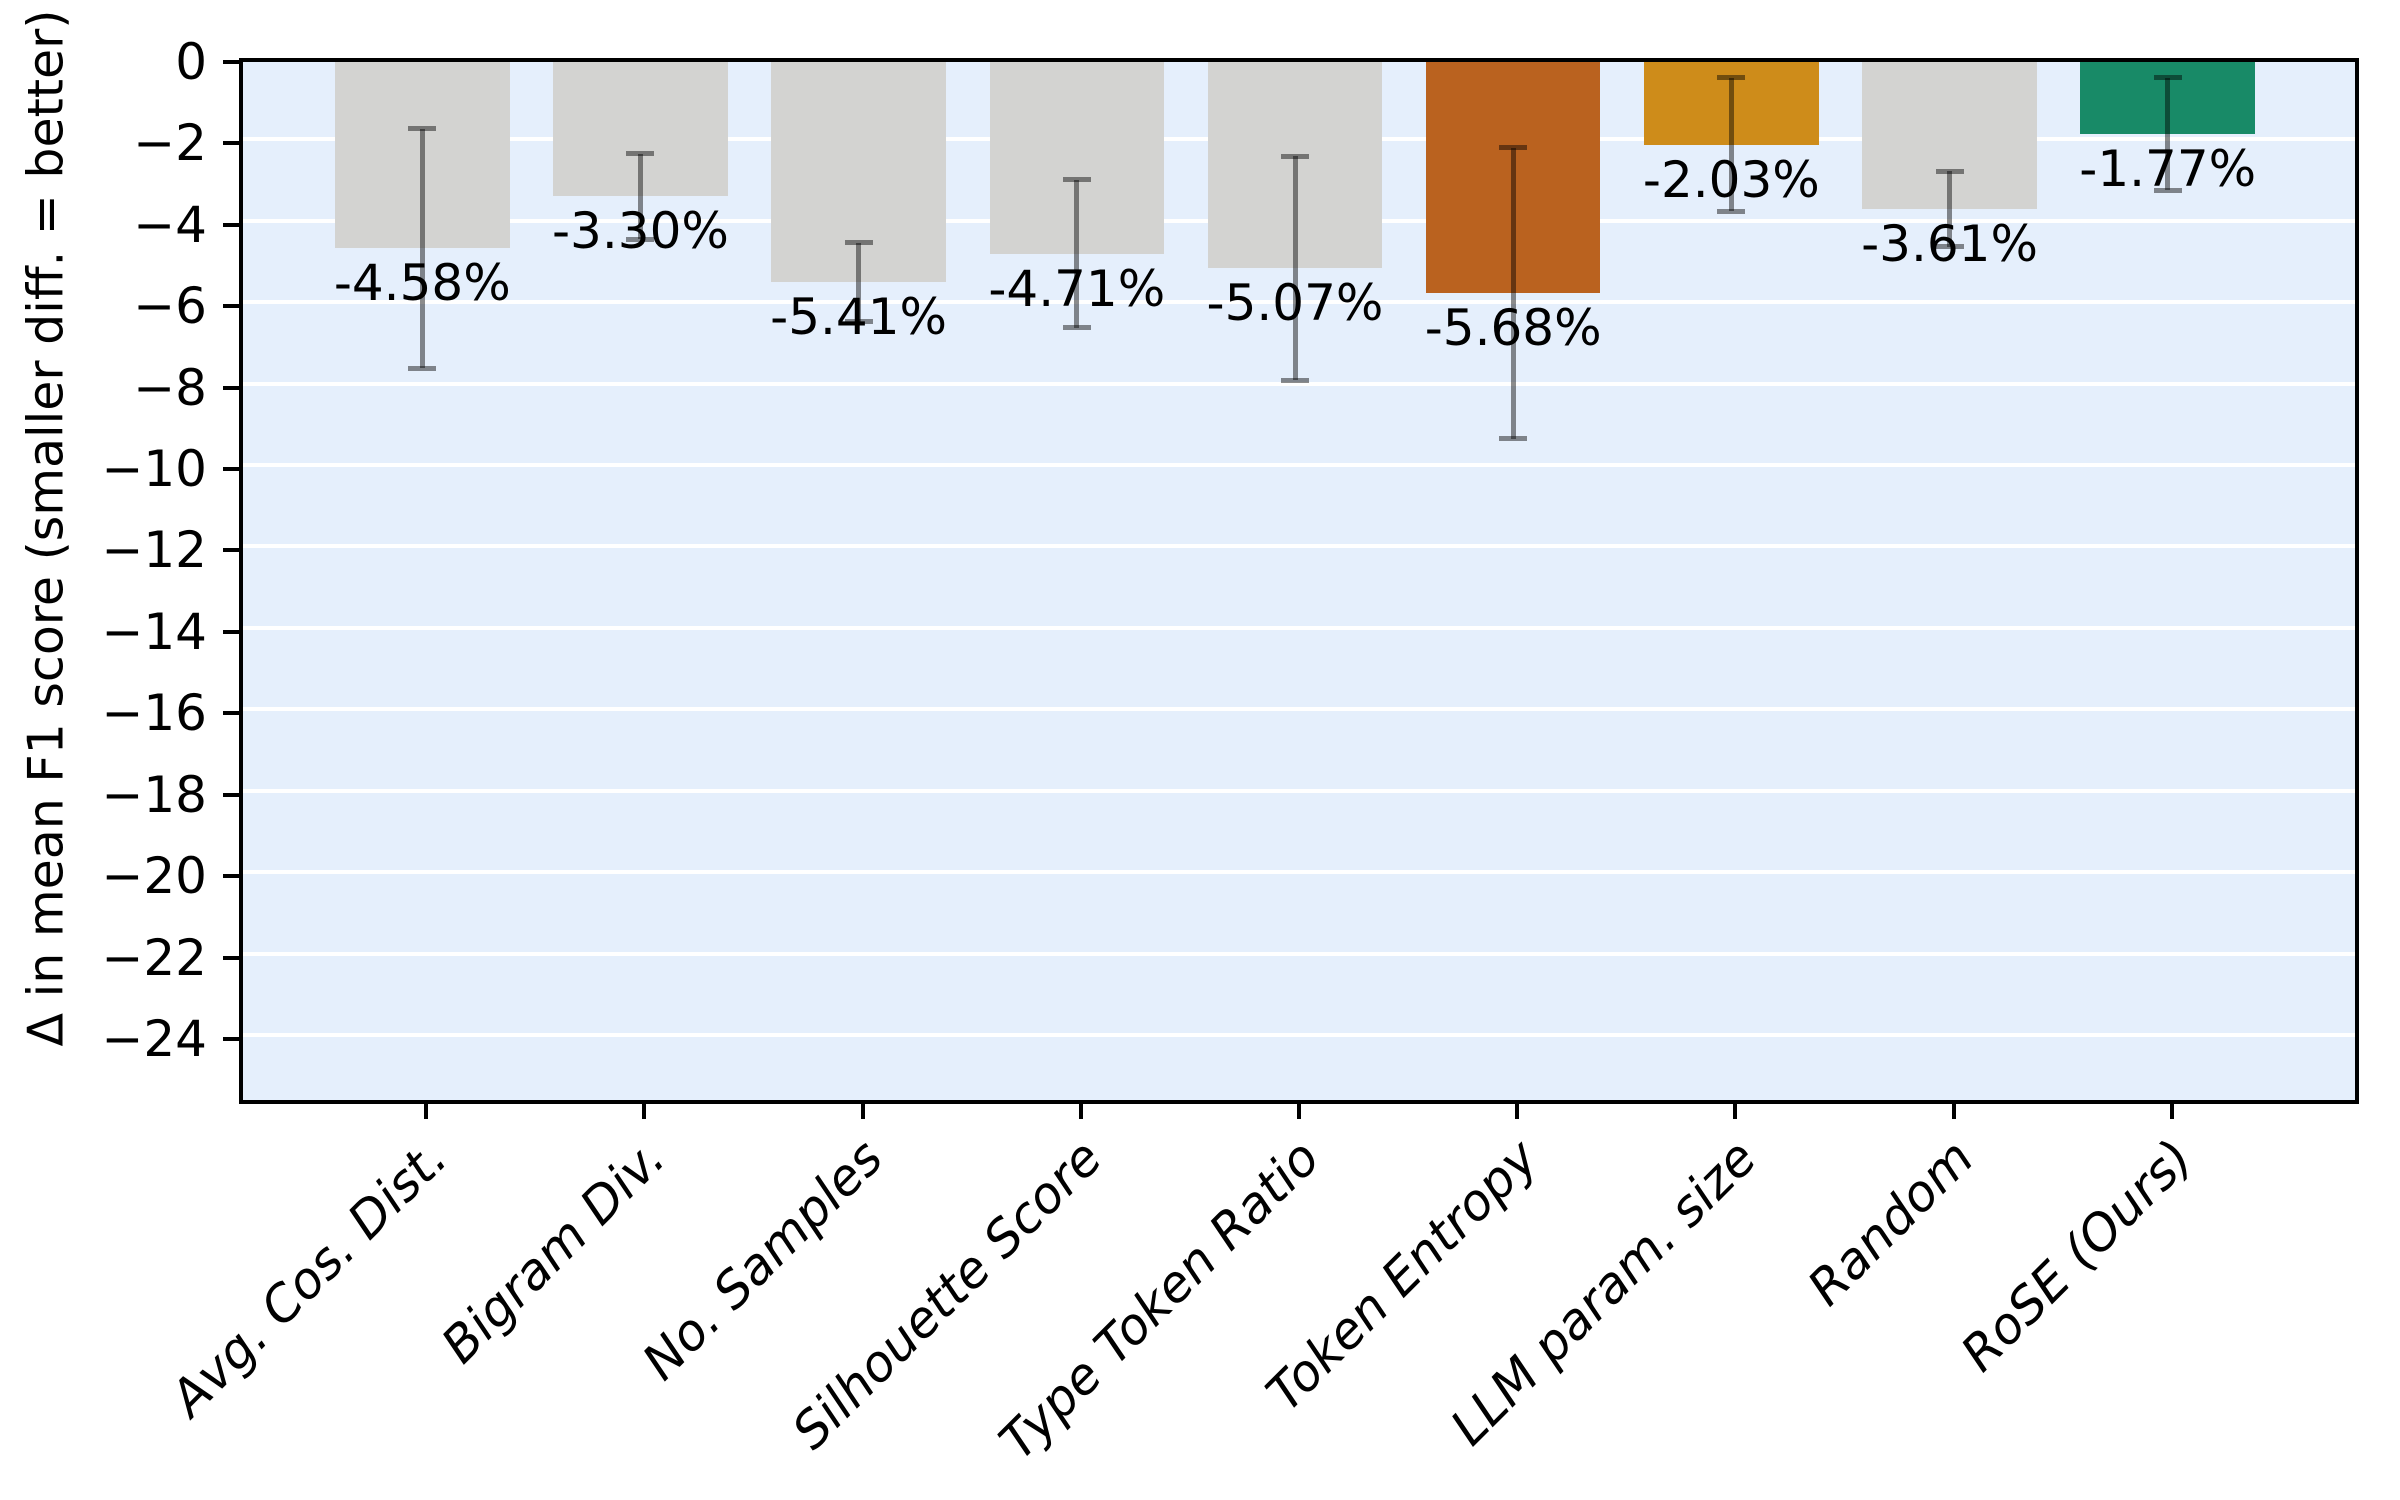  I want to click on y-tick-label: −16, so click(154, 713).